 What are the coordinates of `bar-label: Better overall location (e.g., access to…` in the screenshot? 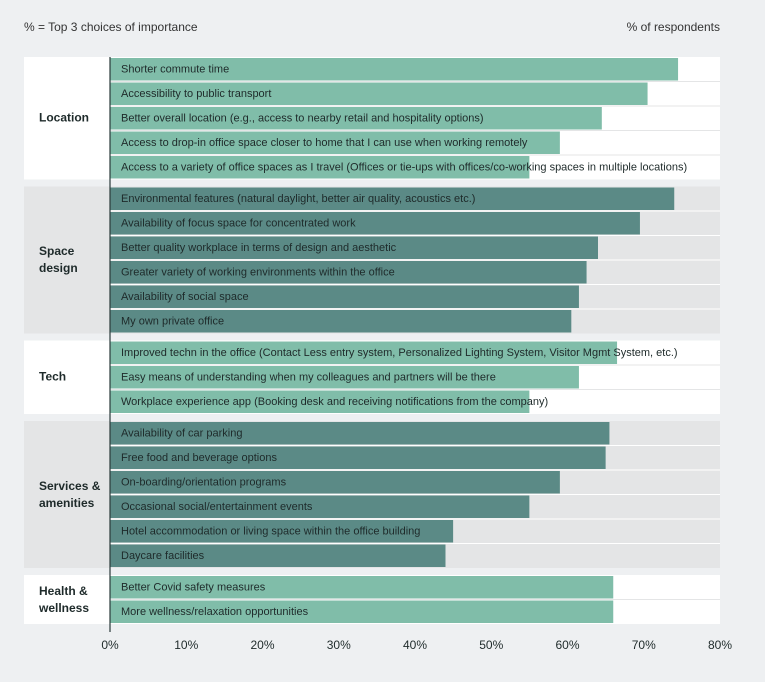 It's located at (302, 119).